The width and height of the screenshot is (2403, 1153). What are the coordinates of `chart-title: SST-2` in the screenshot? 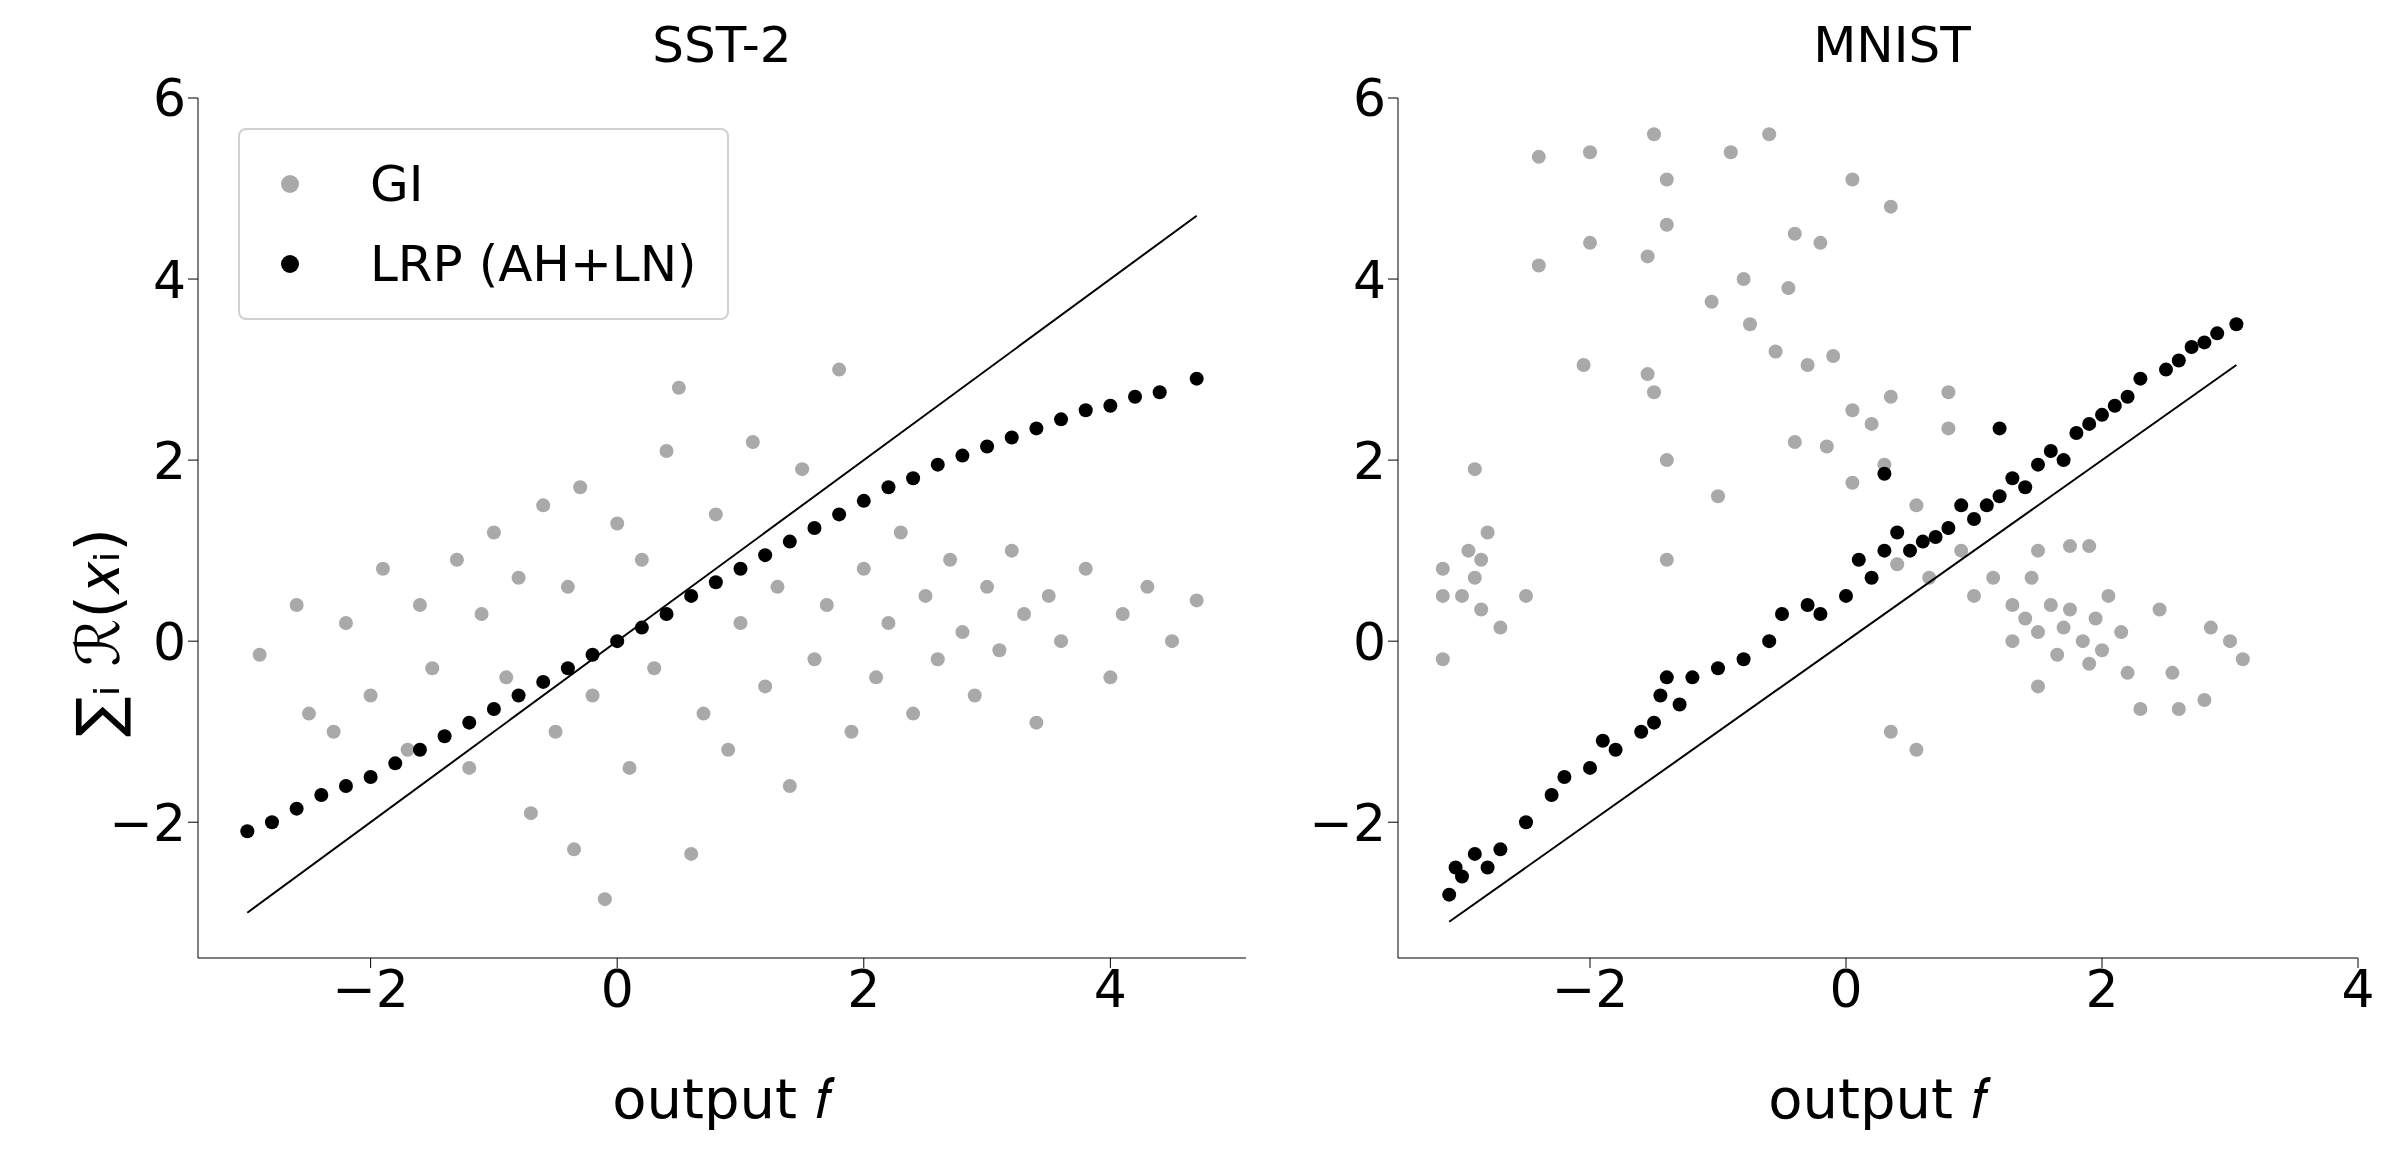 It's located at (722, 45).